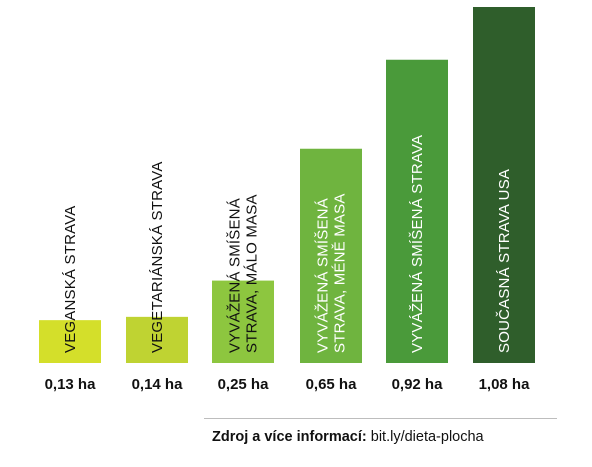 The image size is (592, 467). I want to click on value-label-4: 0,92 ha, so click(418, 384).